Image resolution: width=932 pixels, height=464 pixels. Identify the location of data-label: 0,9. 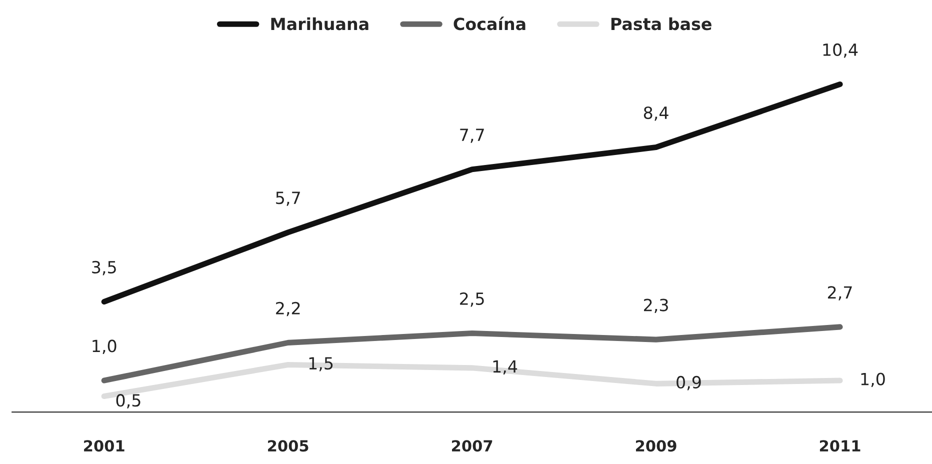
(688, 383).